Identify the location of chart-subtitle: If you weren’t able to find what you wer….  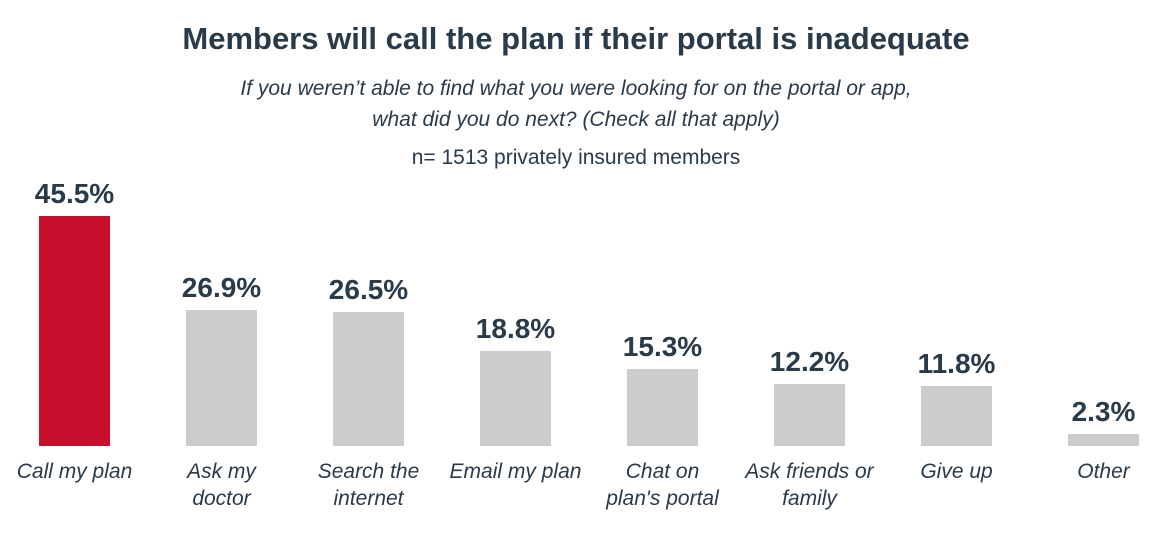
(576, 104).